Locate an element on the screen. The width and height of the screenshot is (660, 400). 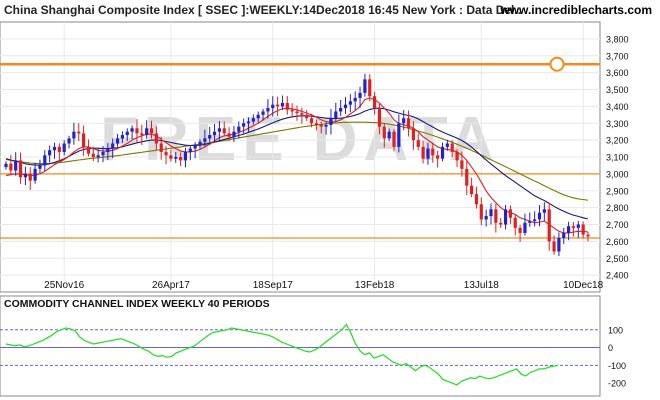
price-xtick-label: 13Feb18 is located at coordinates (375, 285).